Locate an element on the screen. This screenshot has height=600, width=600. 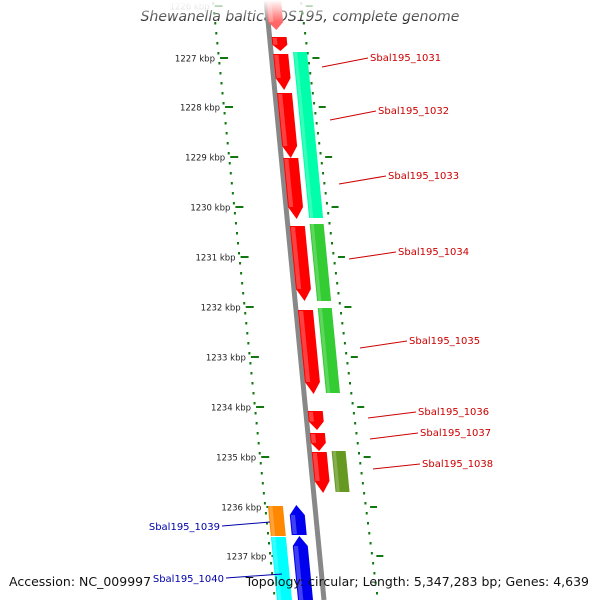
gene-label: Sbal195_1037 is located at coordinates (430, 434).